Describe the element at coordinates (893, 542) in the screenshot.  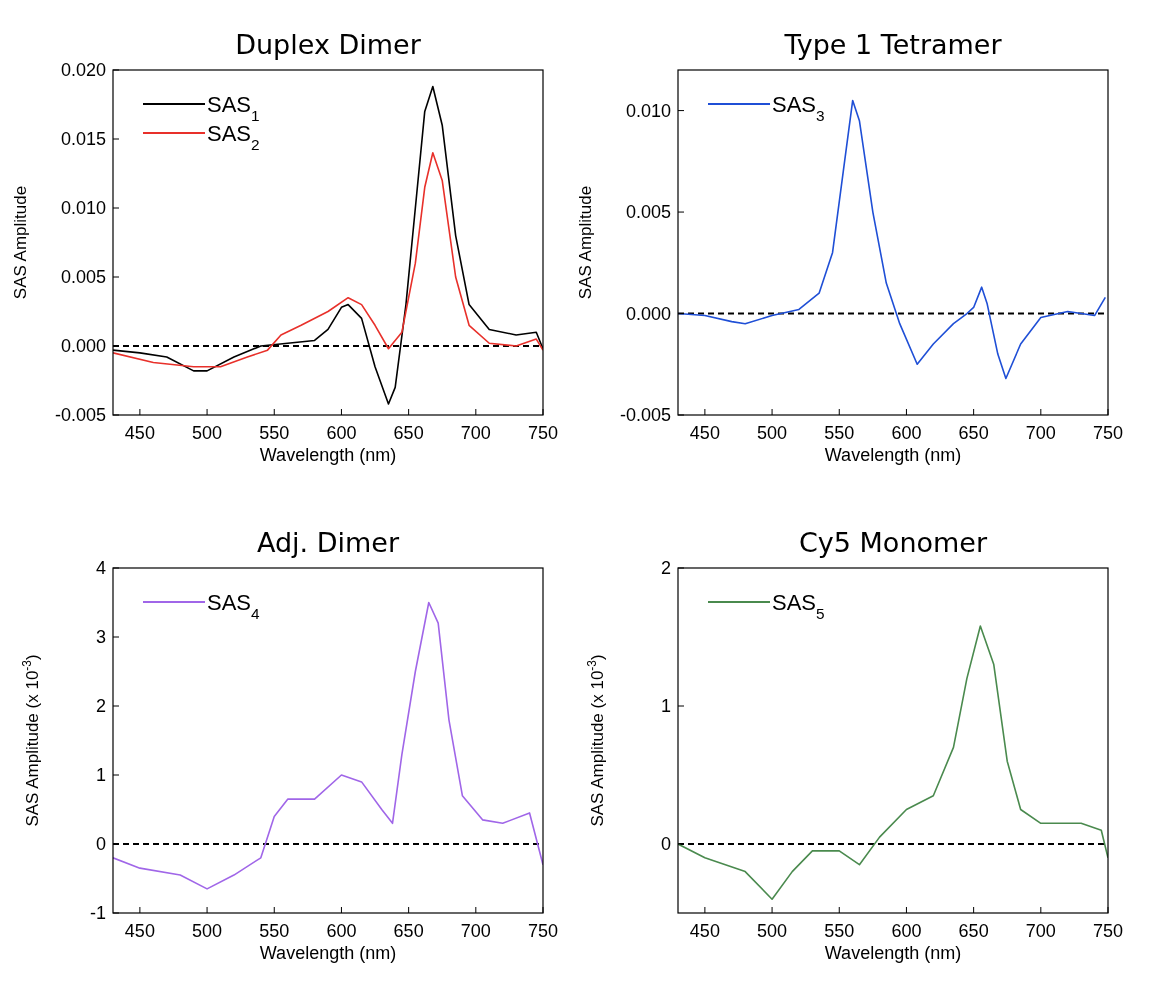
I see `chart-title: Cy5 Monomer` at that location.